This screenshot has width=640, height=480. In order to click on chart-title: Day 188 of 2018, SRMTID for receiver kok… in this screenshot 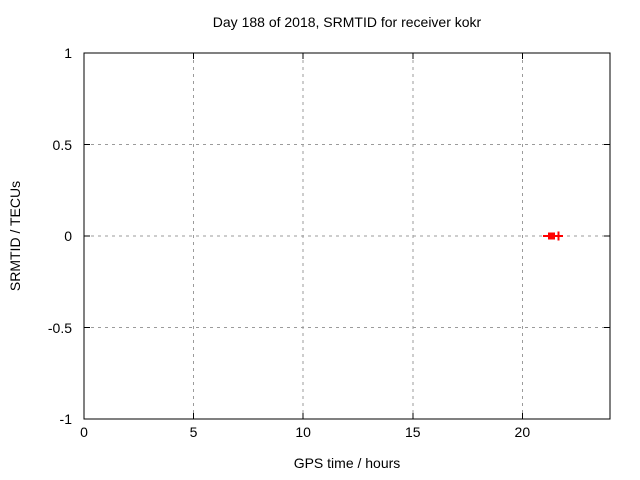, I will do `click(347, 22)`.